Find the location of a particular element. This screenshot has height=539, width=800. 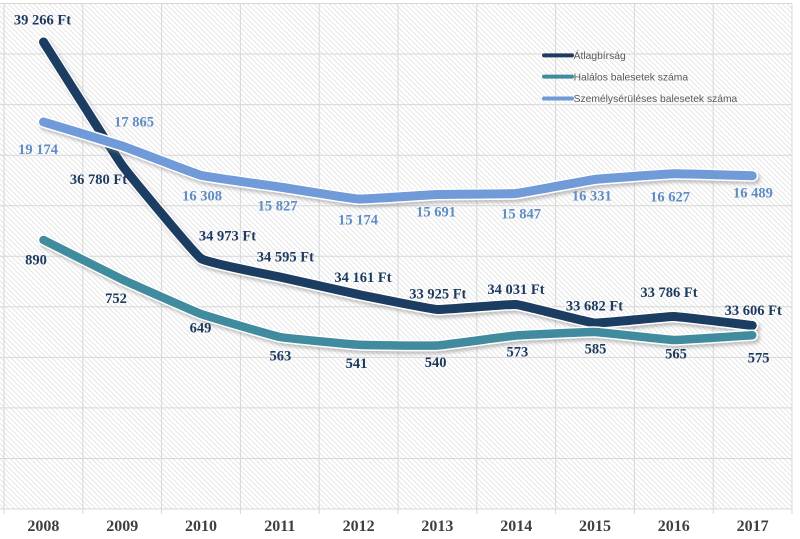

svg-text: 2012 is located at coordinates (359, 526).